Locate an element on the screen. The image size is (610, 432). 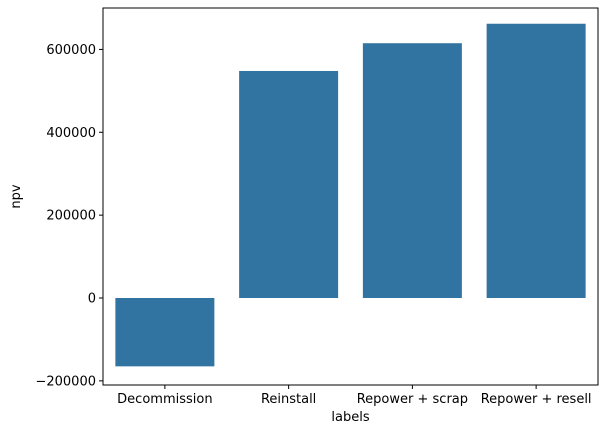
y-tick-label: −200000 is located at coordinates (65, 381).